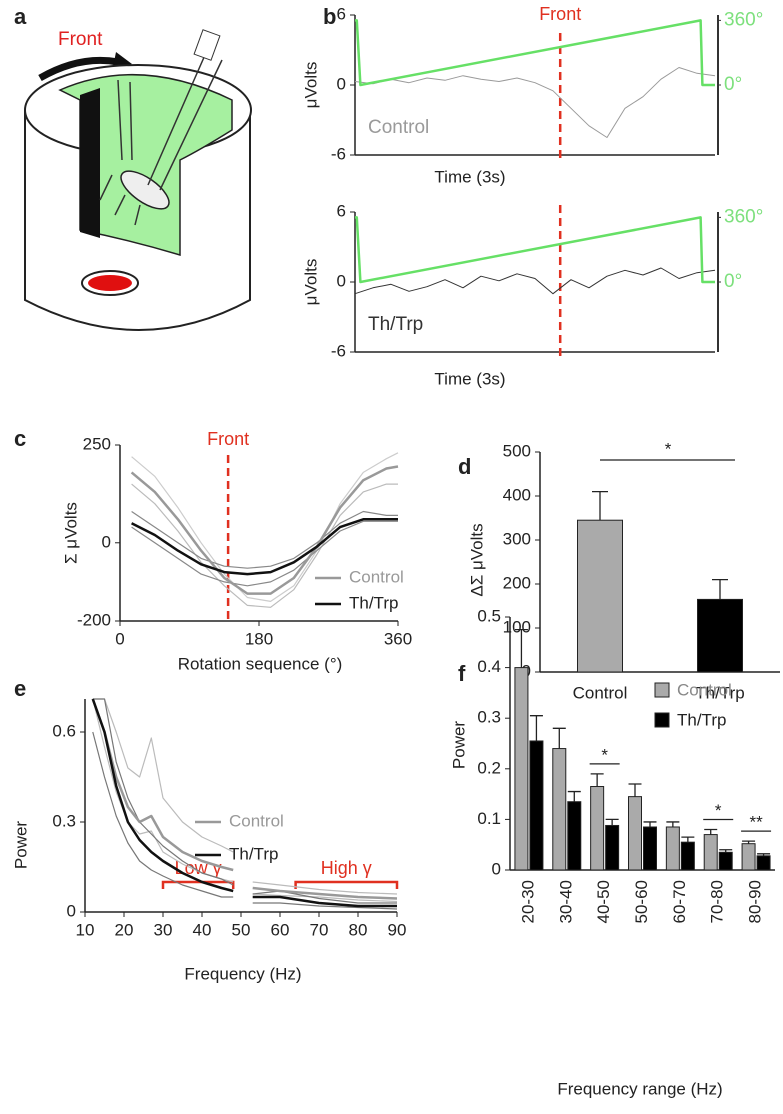 The height and width of the screenshot is (1114, 783). Describe the element at coordinates (163, 929) in the screenshot. I see `x-tick-label: 30` at that location.